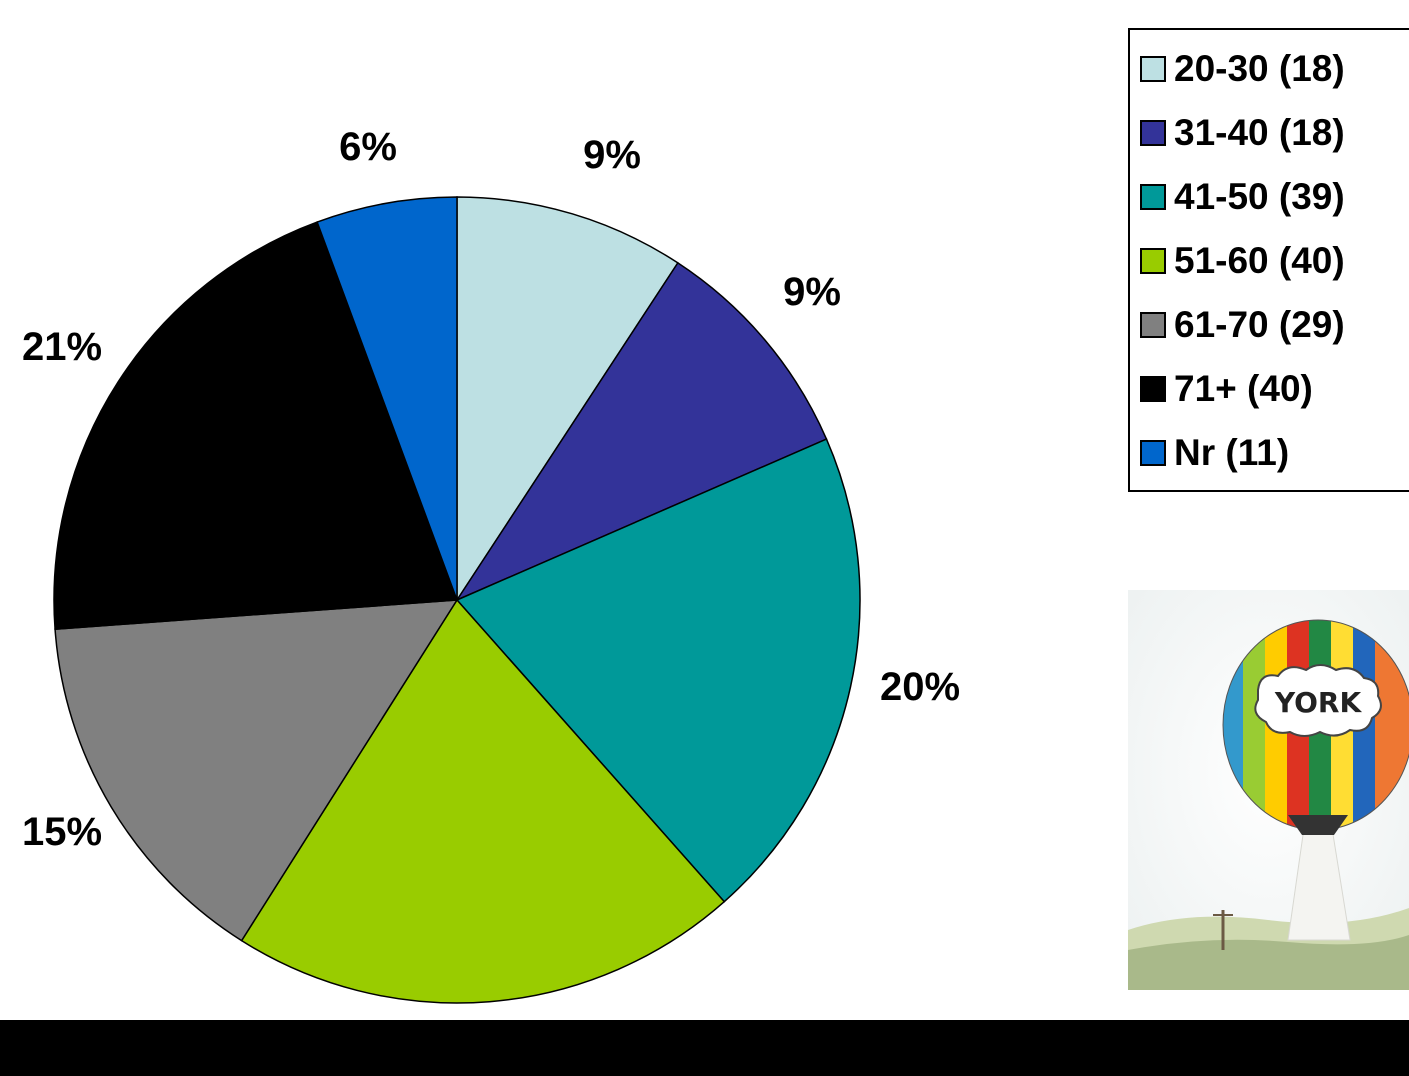  I want to click on legend-item: 61-70 (29), so click(1242, 325).